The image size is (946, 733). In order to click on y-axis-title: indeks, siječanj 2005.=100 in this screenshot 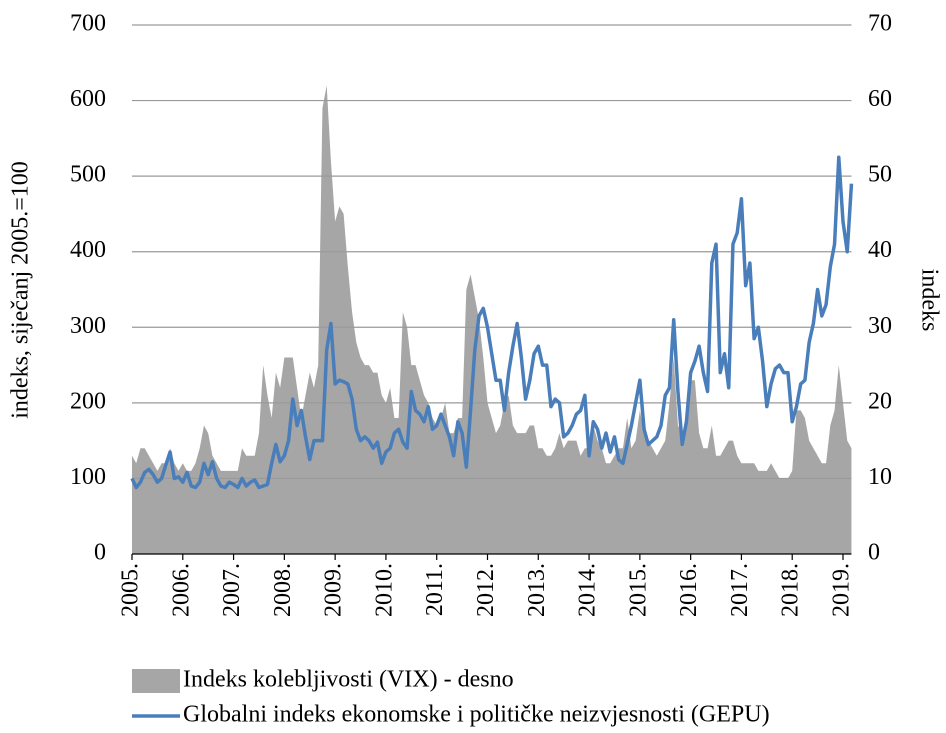, I will do `click(21, 290)`.